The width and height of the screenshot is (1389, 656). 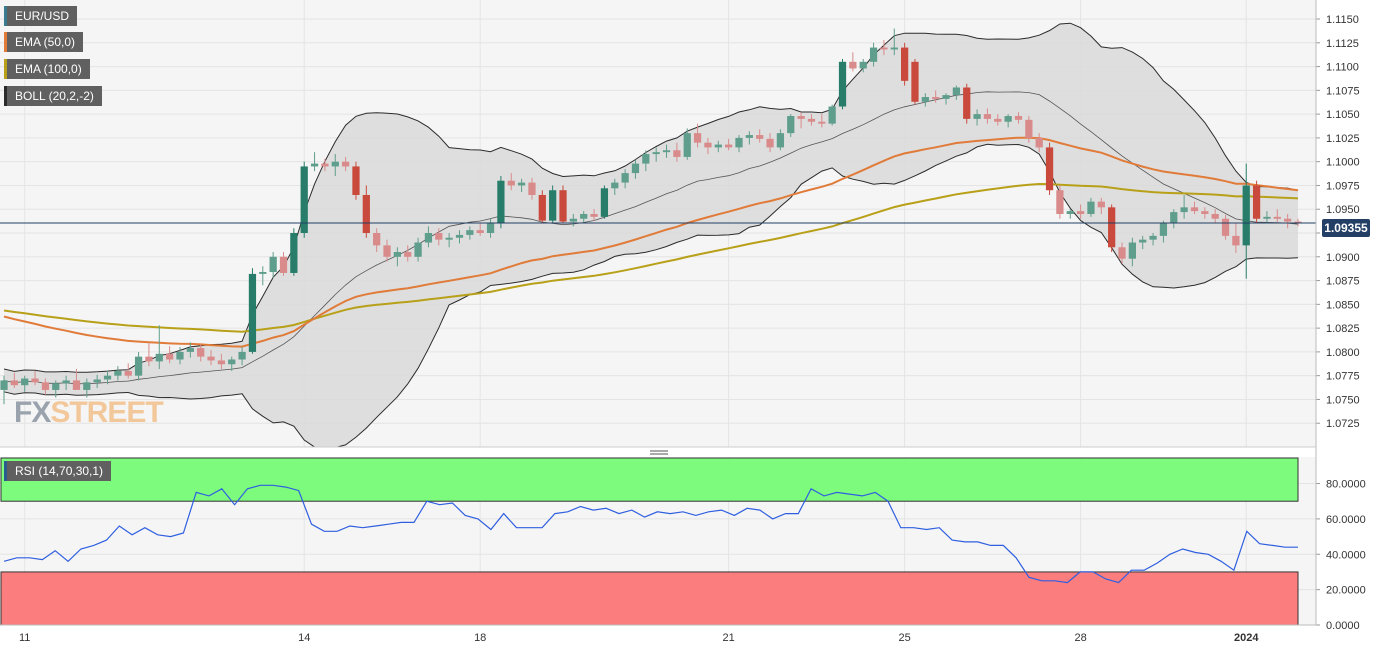 What do you see at coordinates (1343, 163) in the screenshot?
I see `price-ytick-label: 1.1000` at bounding box center [1343, 163].